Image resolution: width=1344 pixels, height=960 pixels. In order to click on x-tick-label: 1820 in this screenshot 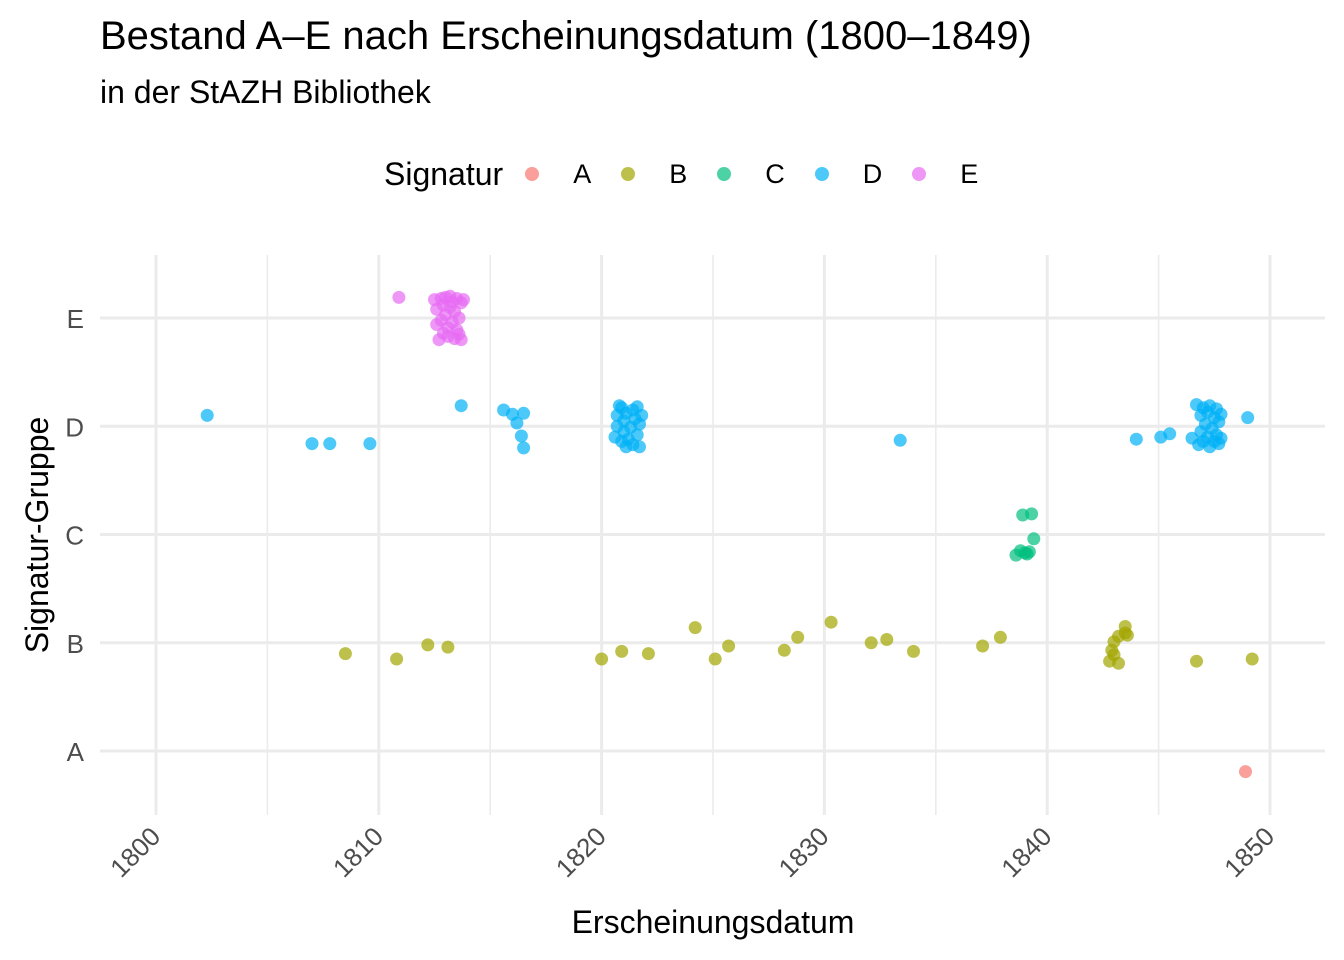, I will do `click(581, 852)`.